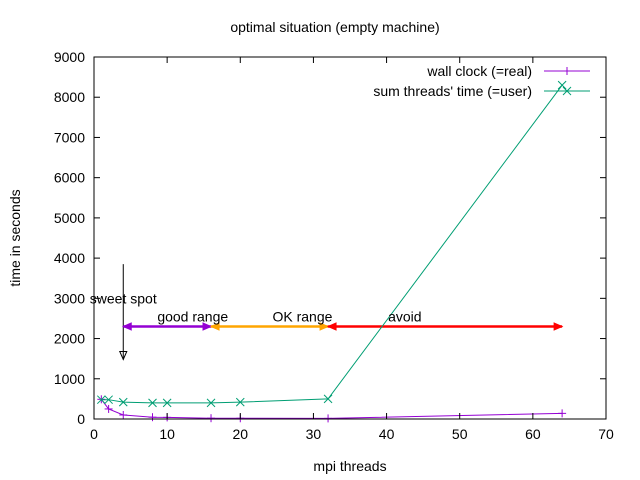  I want to click on y-tick-label: 0, so click(81, 419).